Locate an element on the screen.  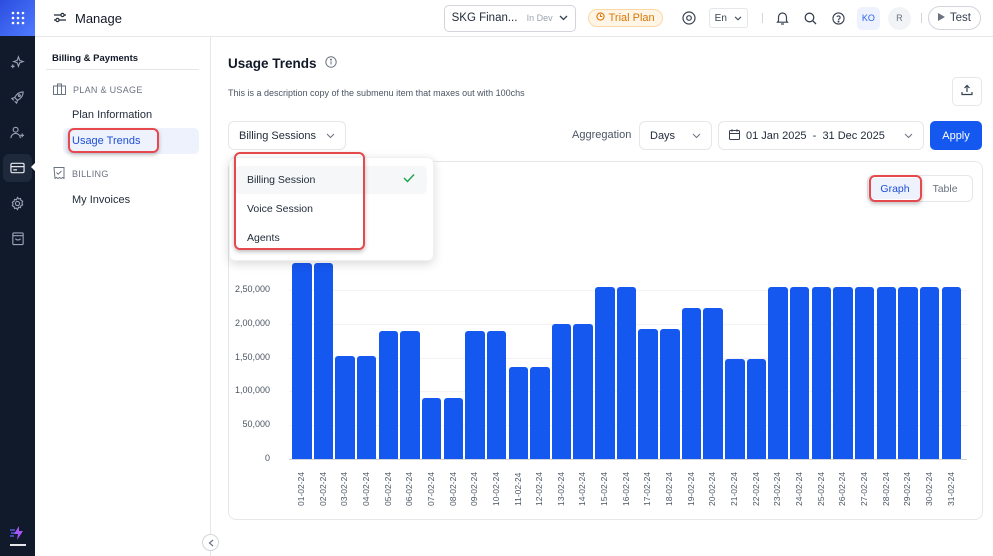
avatar-r: R is located at coordinates (899, 18).